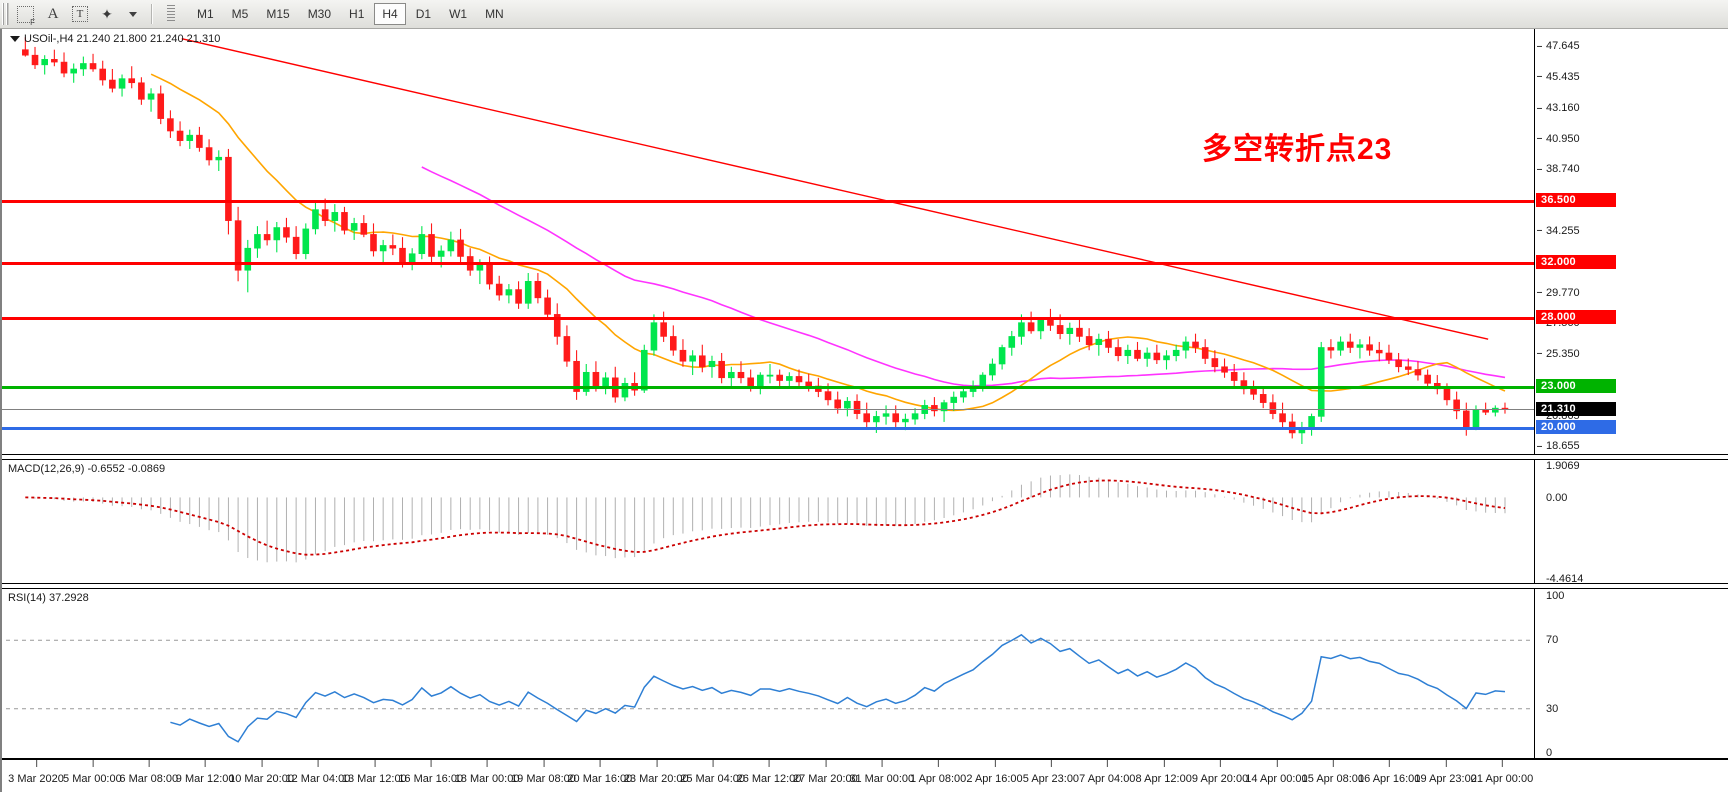 The height and width of the screenshot is (793, 1728). I want to click on time-axis-tick: 2 Apr 16:00, so click(994, 776).